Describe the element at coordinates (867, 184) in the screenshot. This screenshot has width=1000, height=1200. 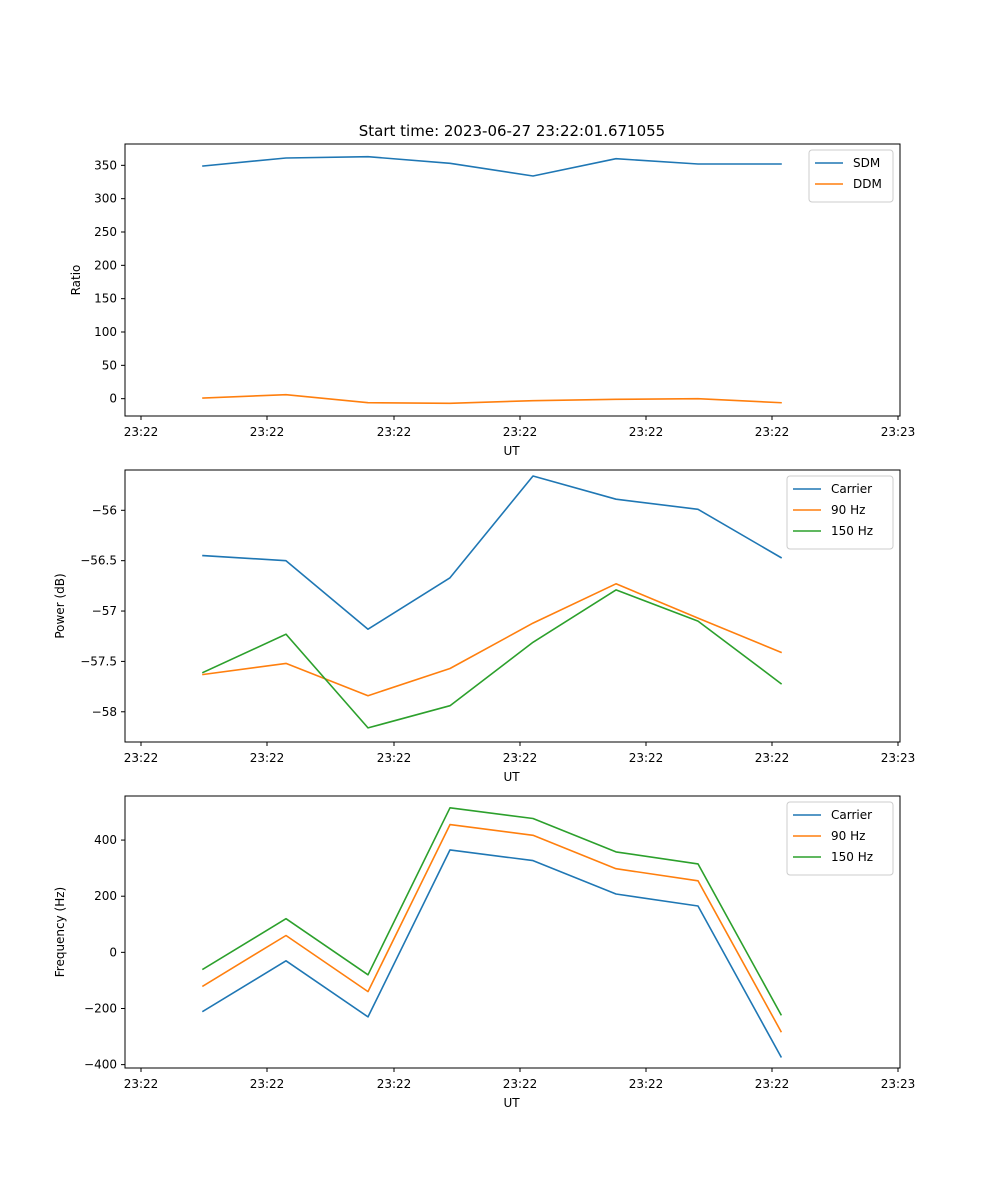
I see `legend-entry: DDM` at that location.